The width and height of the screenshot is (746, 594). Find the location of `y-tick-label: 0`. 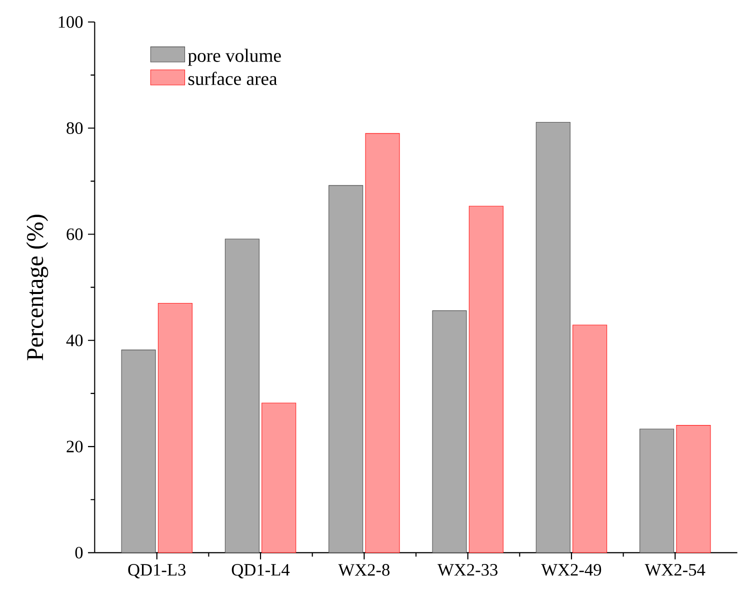

y-tick-label: 0 is located at coordinates (79, 552).